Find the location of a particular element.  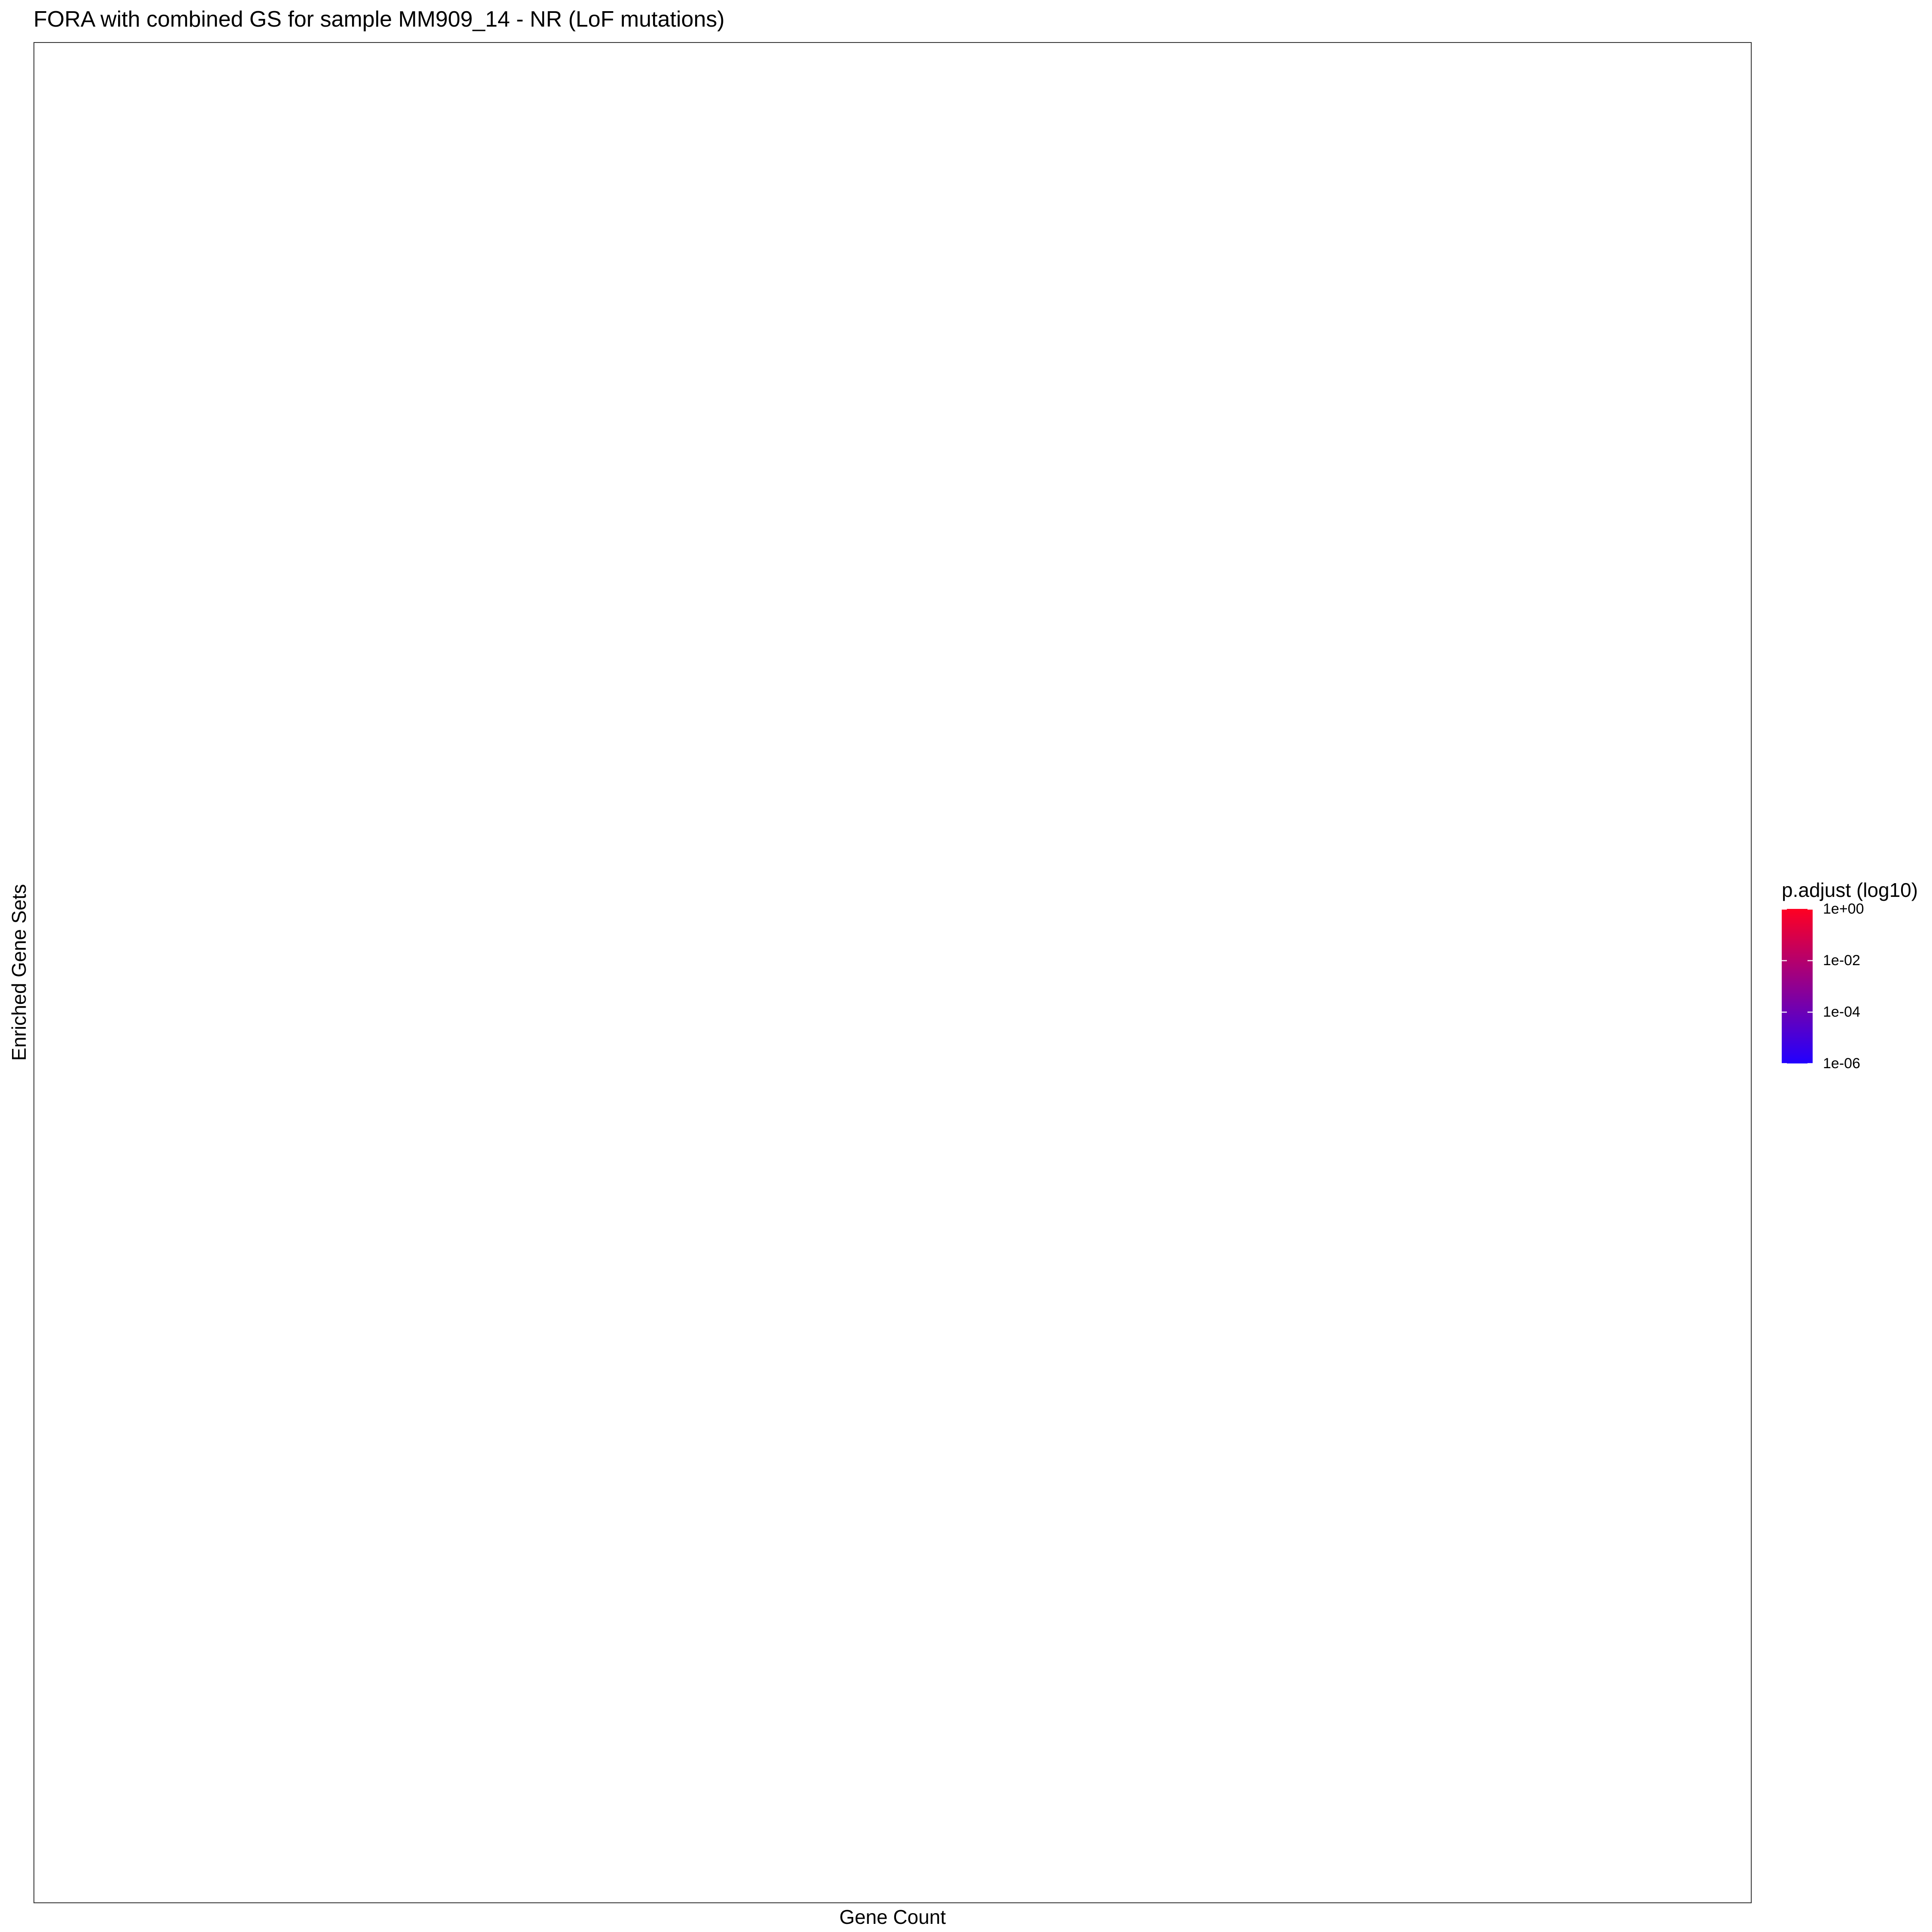

legend-tick-label: 1e-06 is located at coordinates (1842, 1063).